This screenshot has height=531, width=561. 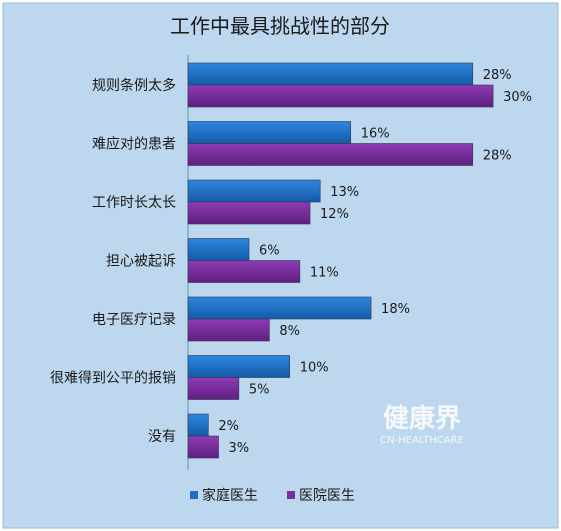 I want to click on data-label: 13%, so click(x=344, y=192).